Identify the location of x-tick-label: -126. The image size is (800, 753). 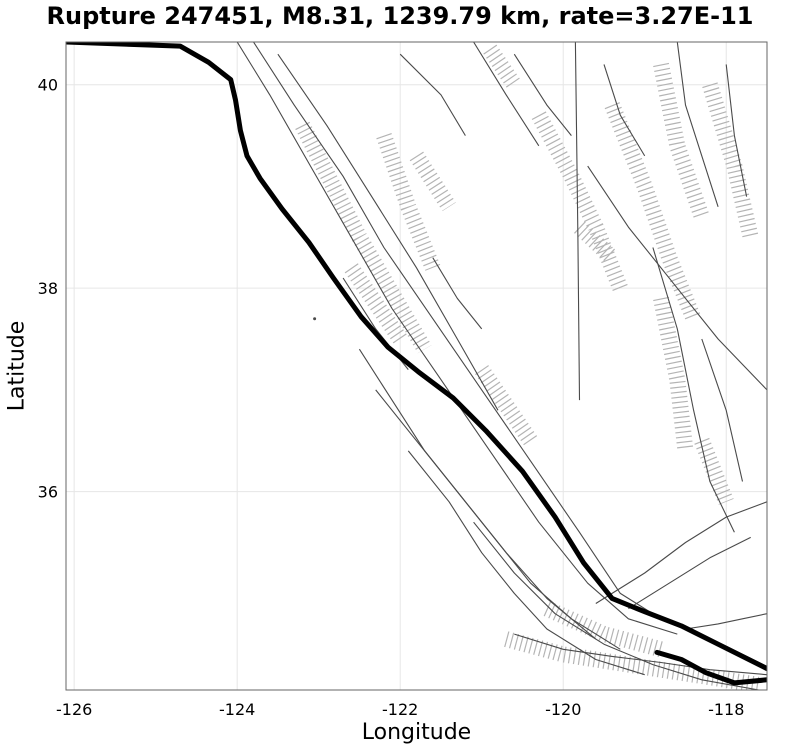
(74, 709).